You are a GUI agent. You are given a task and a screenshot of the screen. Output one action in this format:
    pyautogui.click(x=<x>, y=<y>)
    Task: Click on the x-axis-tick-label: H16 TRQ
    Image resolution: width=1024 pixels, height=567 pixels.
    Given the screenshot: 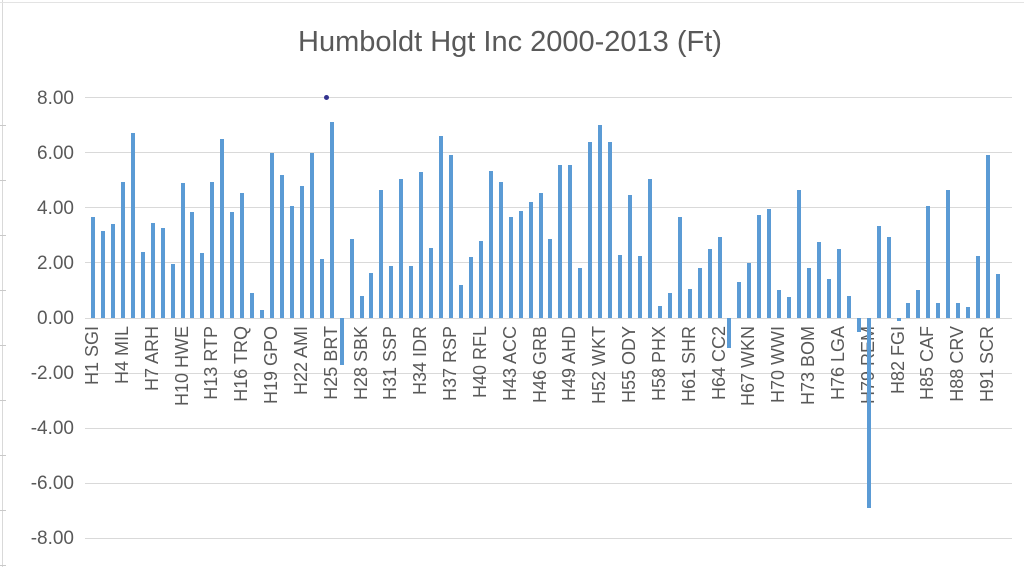 What is the action you would take?
    pyautogui.click(x=241, y=364)
    